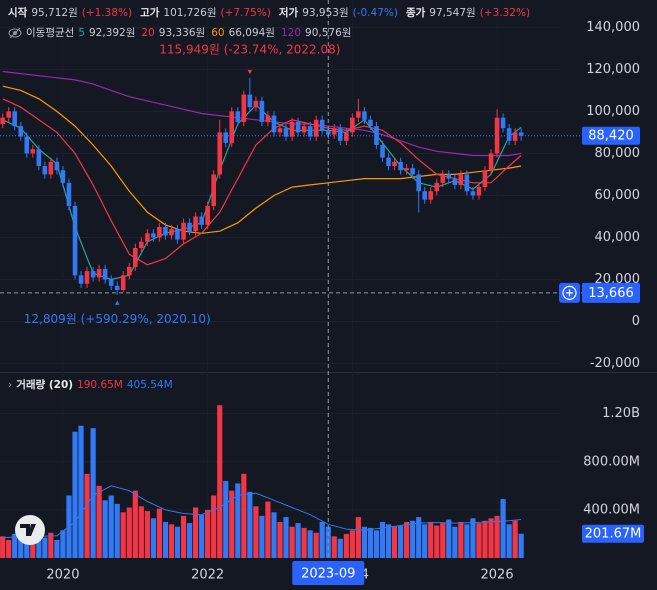 The image size is (657, 590). I want to click on crosshair-x-label: 2023-09, so click(328, 574).